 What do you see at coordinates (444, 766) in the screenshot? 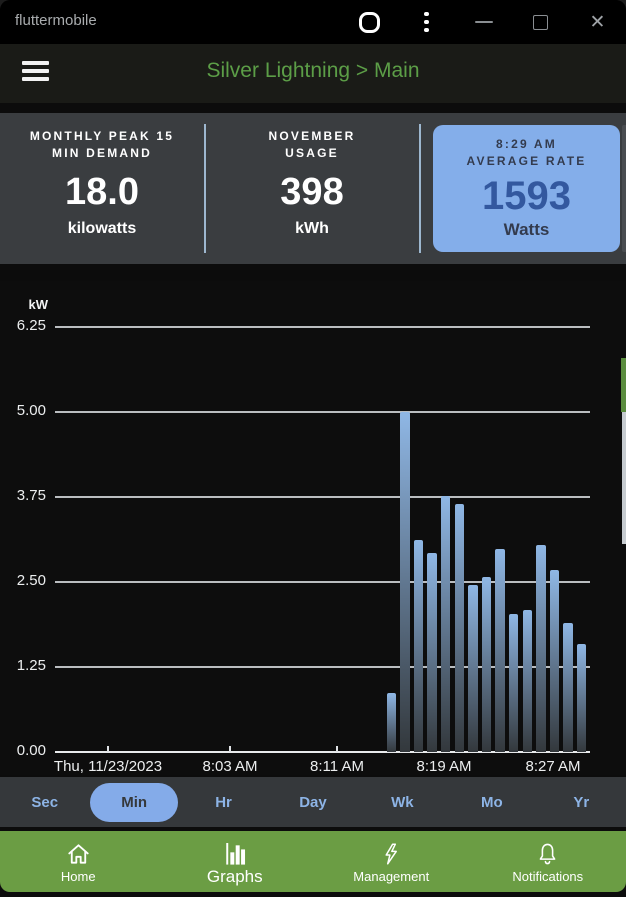
I see `x-tick-label: 8:19 AM` at bounding box center [444, 766].